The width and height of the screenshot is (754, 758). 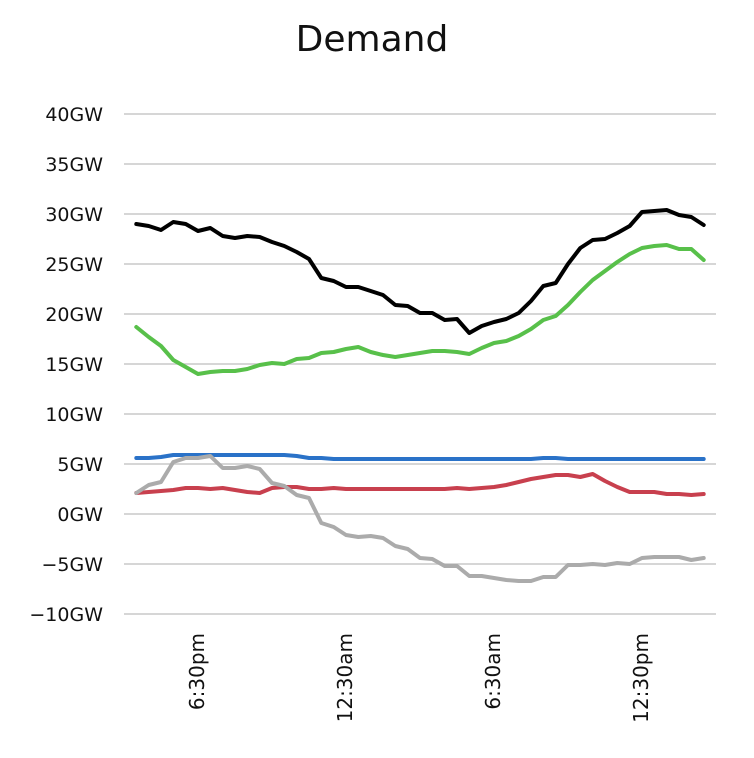 What do you see at coordinates (345, 677) in the screenshot?
I see `x-tick-label: 12:30am` at bounding box center [345, 677].